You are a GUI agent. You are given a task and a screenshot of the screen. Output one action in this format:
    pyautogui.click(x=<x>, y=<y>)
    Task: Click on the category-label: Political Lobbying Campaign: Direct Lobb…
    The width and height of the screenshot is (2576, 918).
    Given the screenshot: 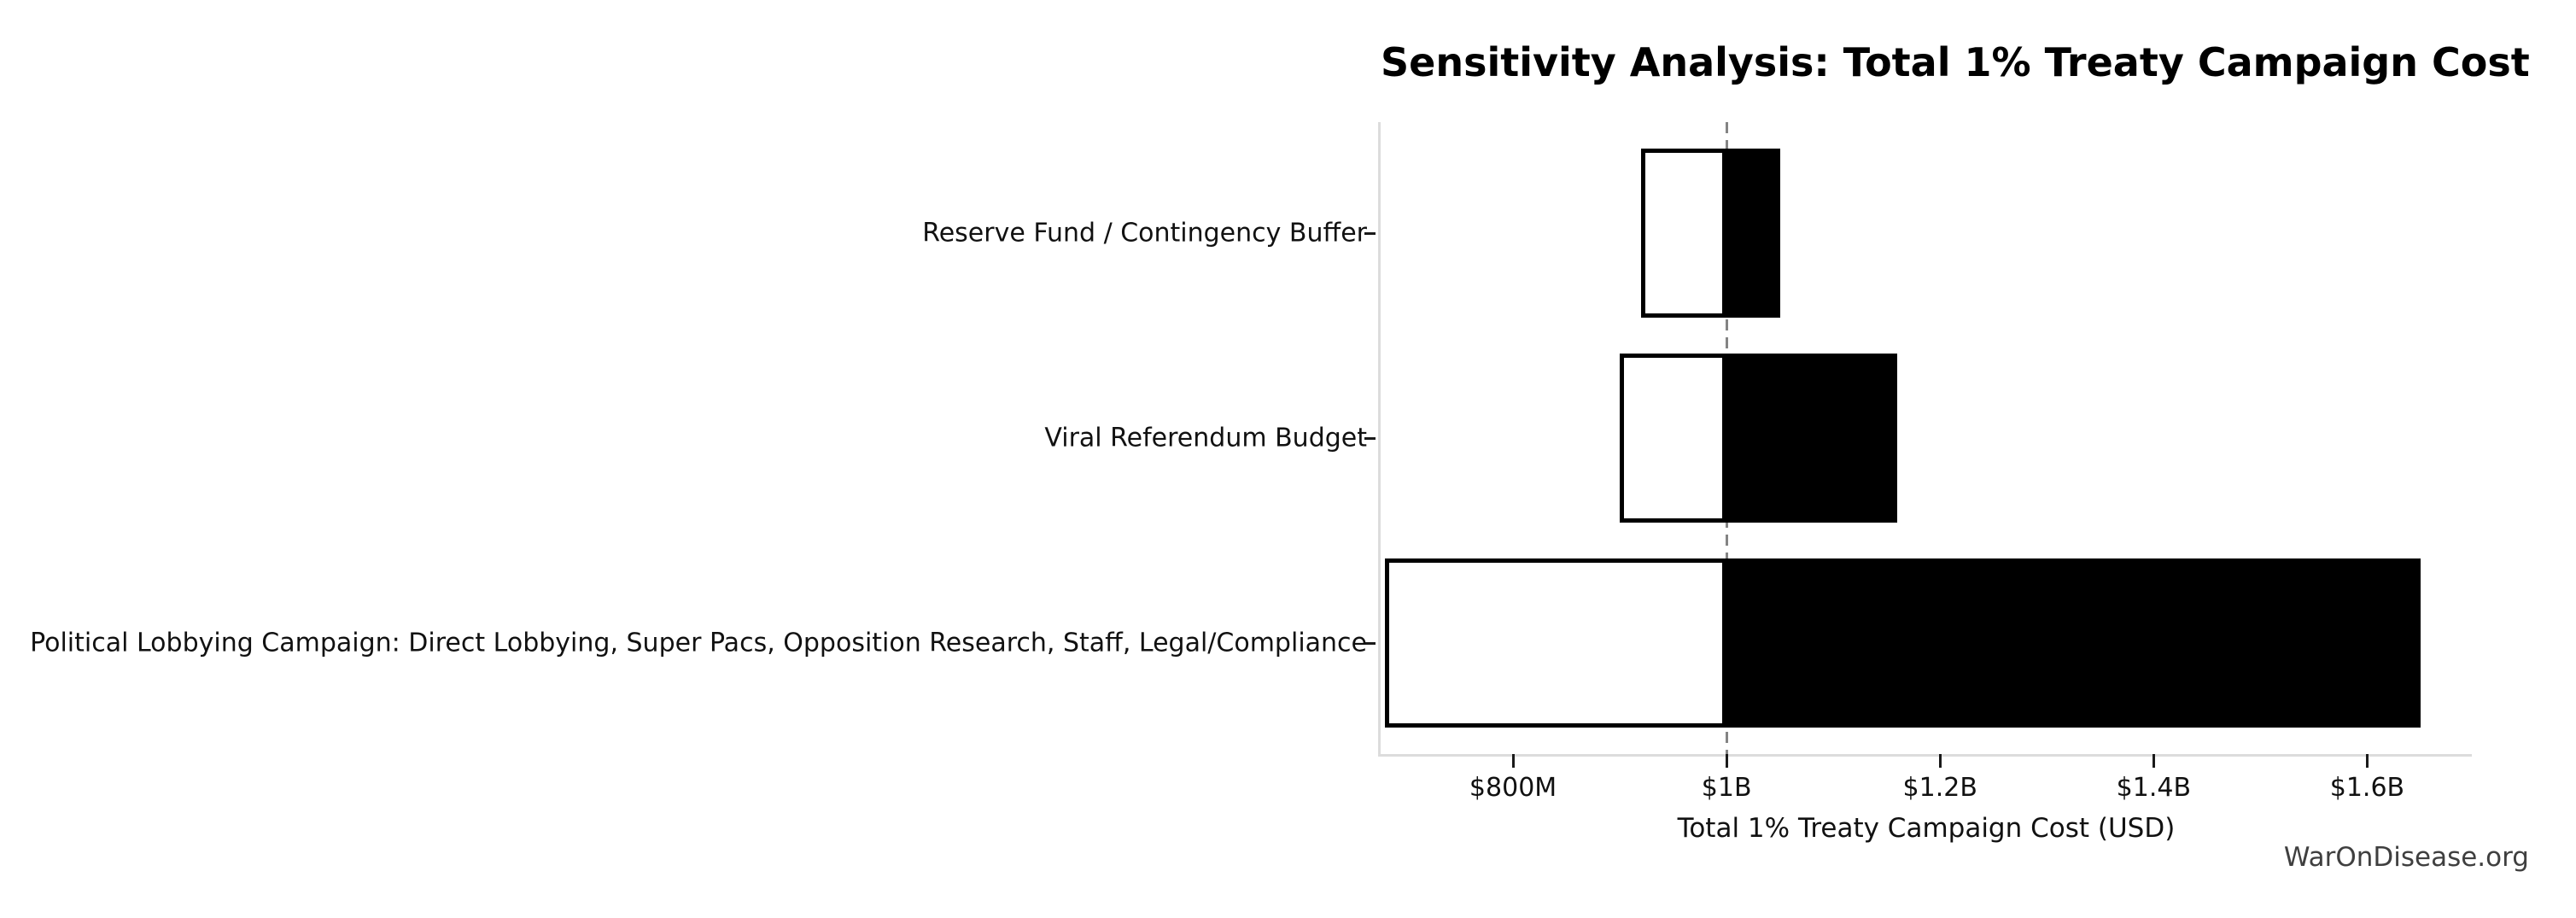 What is the action you would take?
    pyautogui.click(x=698, y=643)
    